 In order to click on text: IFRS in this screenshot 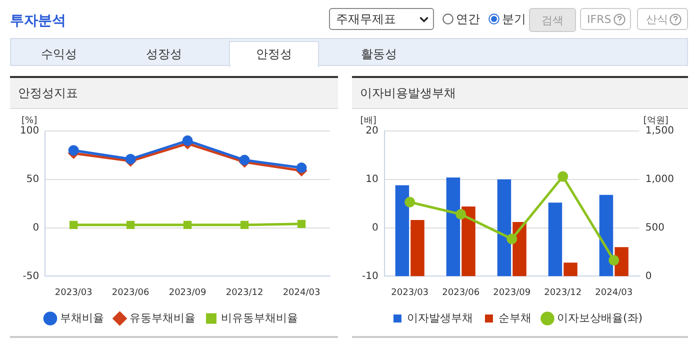, I will do `click(605, 19)`.